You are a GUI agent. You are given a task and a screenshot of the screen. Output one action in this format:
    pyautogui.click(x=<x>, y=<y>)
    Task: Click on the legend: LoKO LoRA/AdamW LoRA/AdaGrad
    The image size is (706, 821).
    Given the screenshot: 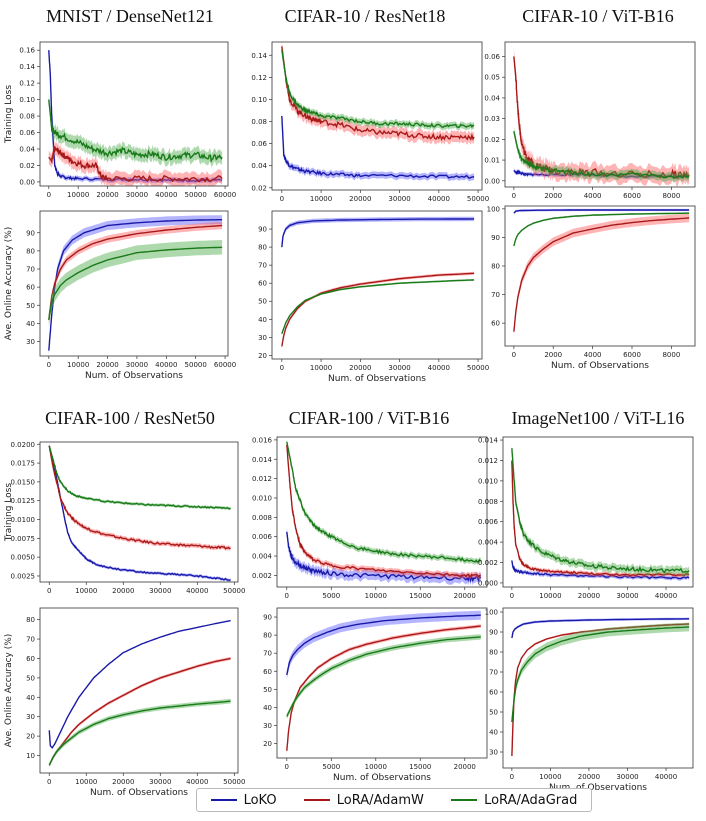 What is the action you would take?
    pyautogui.click(x=394, y=800)
    